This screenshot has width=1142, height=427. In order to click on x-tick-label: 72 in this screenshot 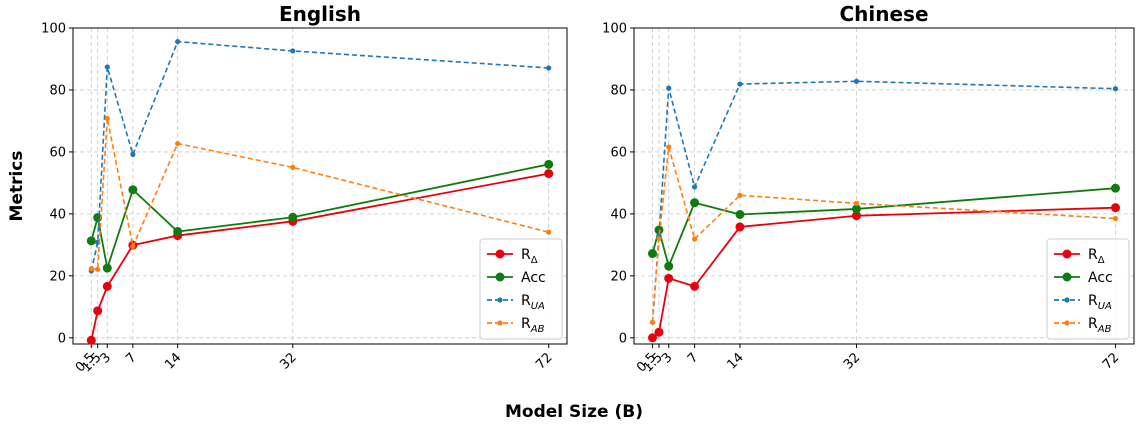, I will do `click(544, 361)`.